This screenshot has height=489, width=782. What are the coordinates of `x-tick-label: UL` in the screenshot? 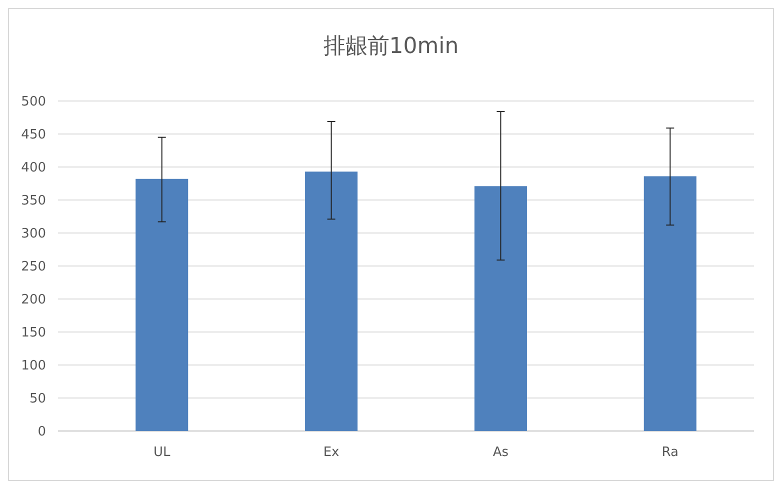 It's located at (162, 452).